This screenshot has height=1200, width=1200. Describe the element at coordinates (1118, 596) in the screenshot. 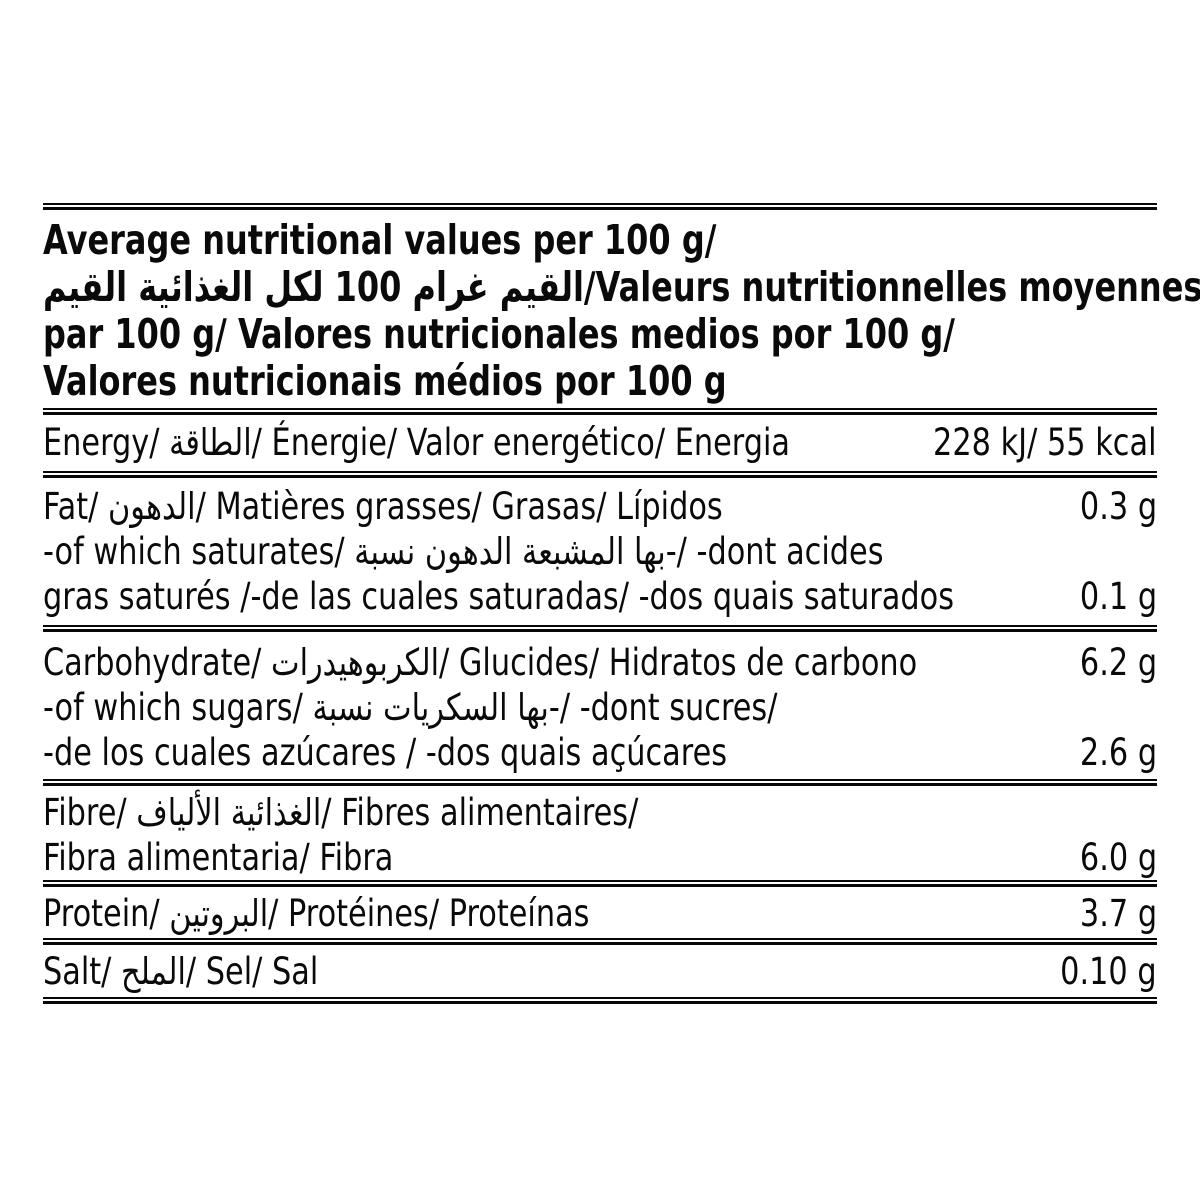

I see `row-value: 0.1 g` at that location.